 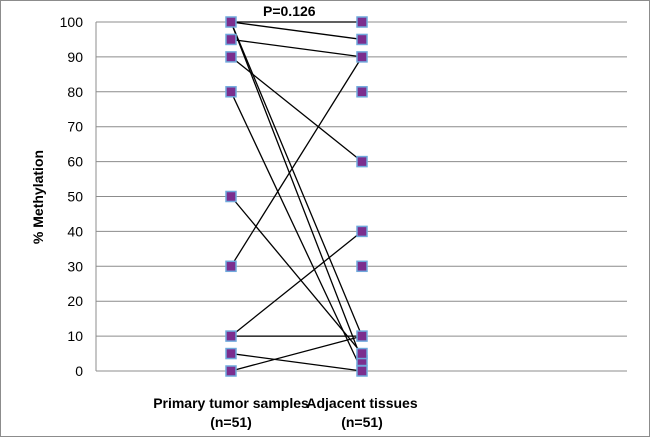 I want to click on y-tick-label-10: 10, so click(x=75, y=336).